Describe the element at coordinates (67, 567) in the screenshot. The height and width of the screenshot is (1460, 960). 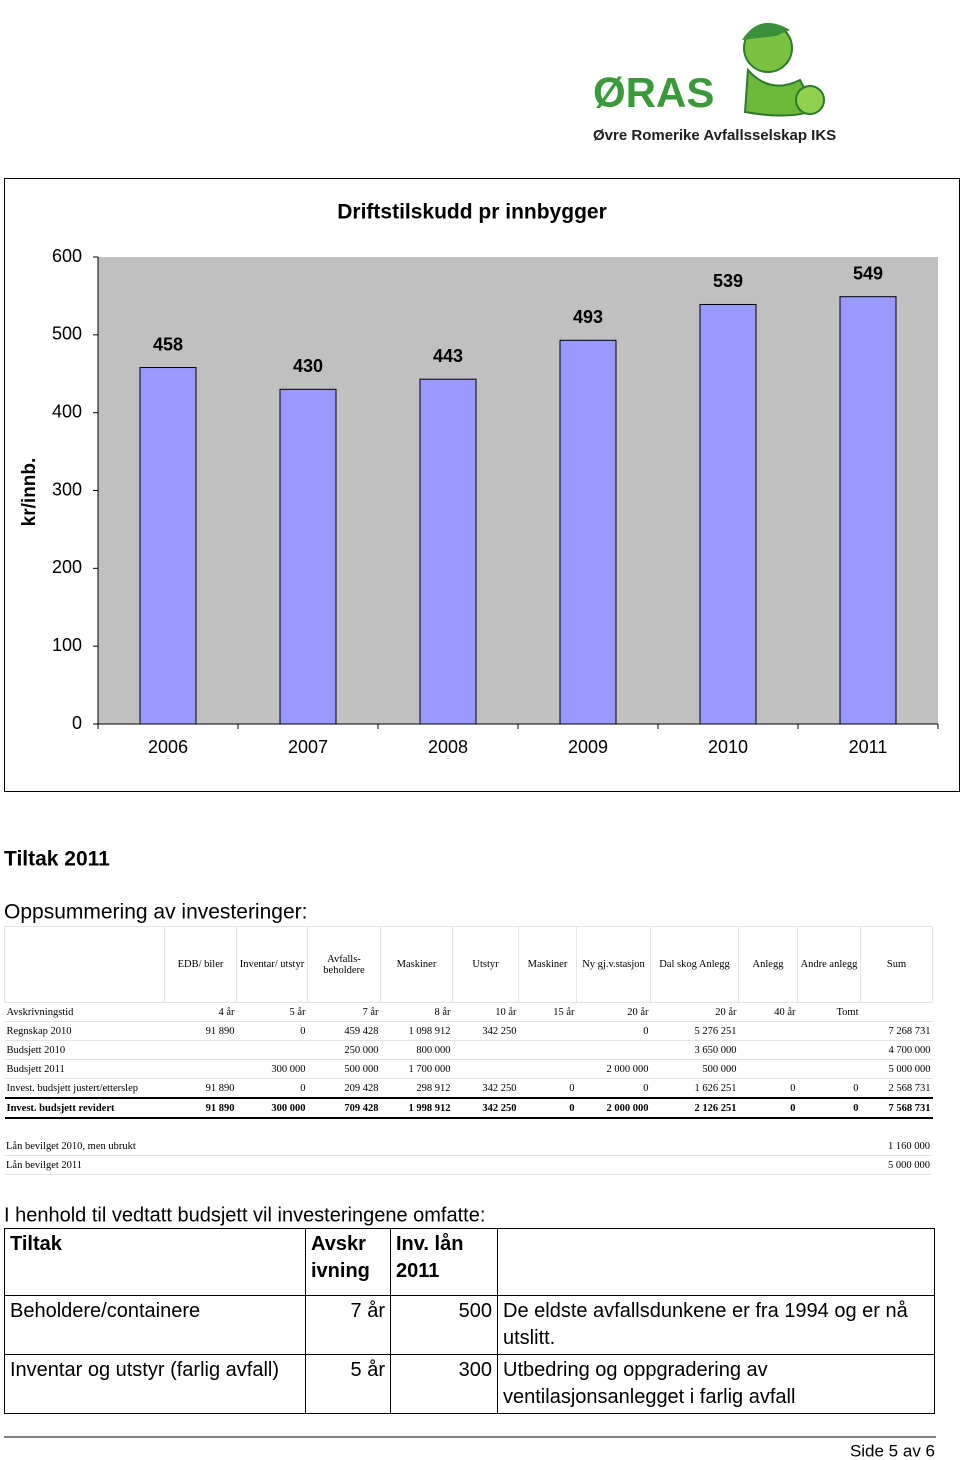
I see `y-tick-label: 200` at that location.